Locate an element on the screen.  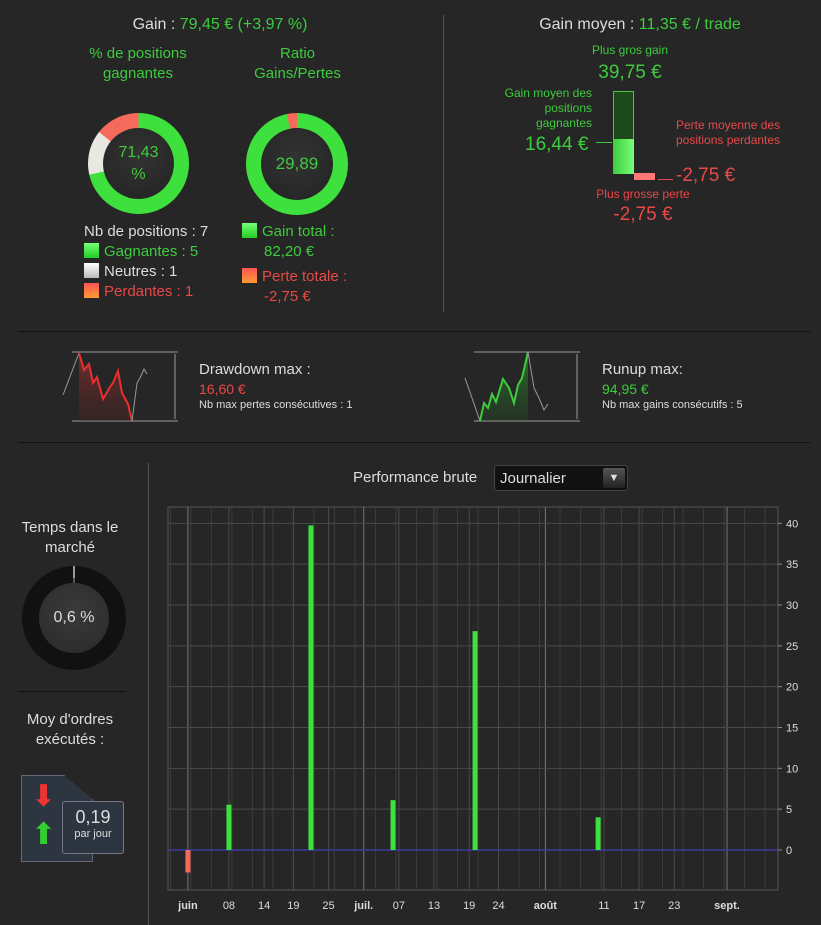
y-tick-label: 40 is located at coordinates (792, 524).